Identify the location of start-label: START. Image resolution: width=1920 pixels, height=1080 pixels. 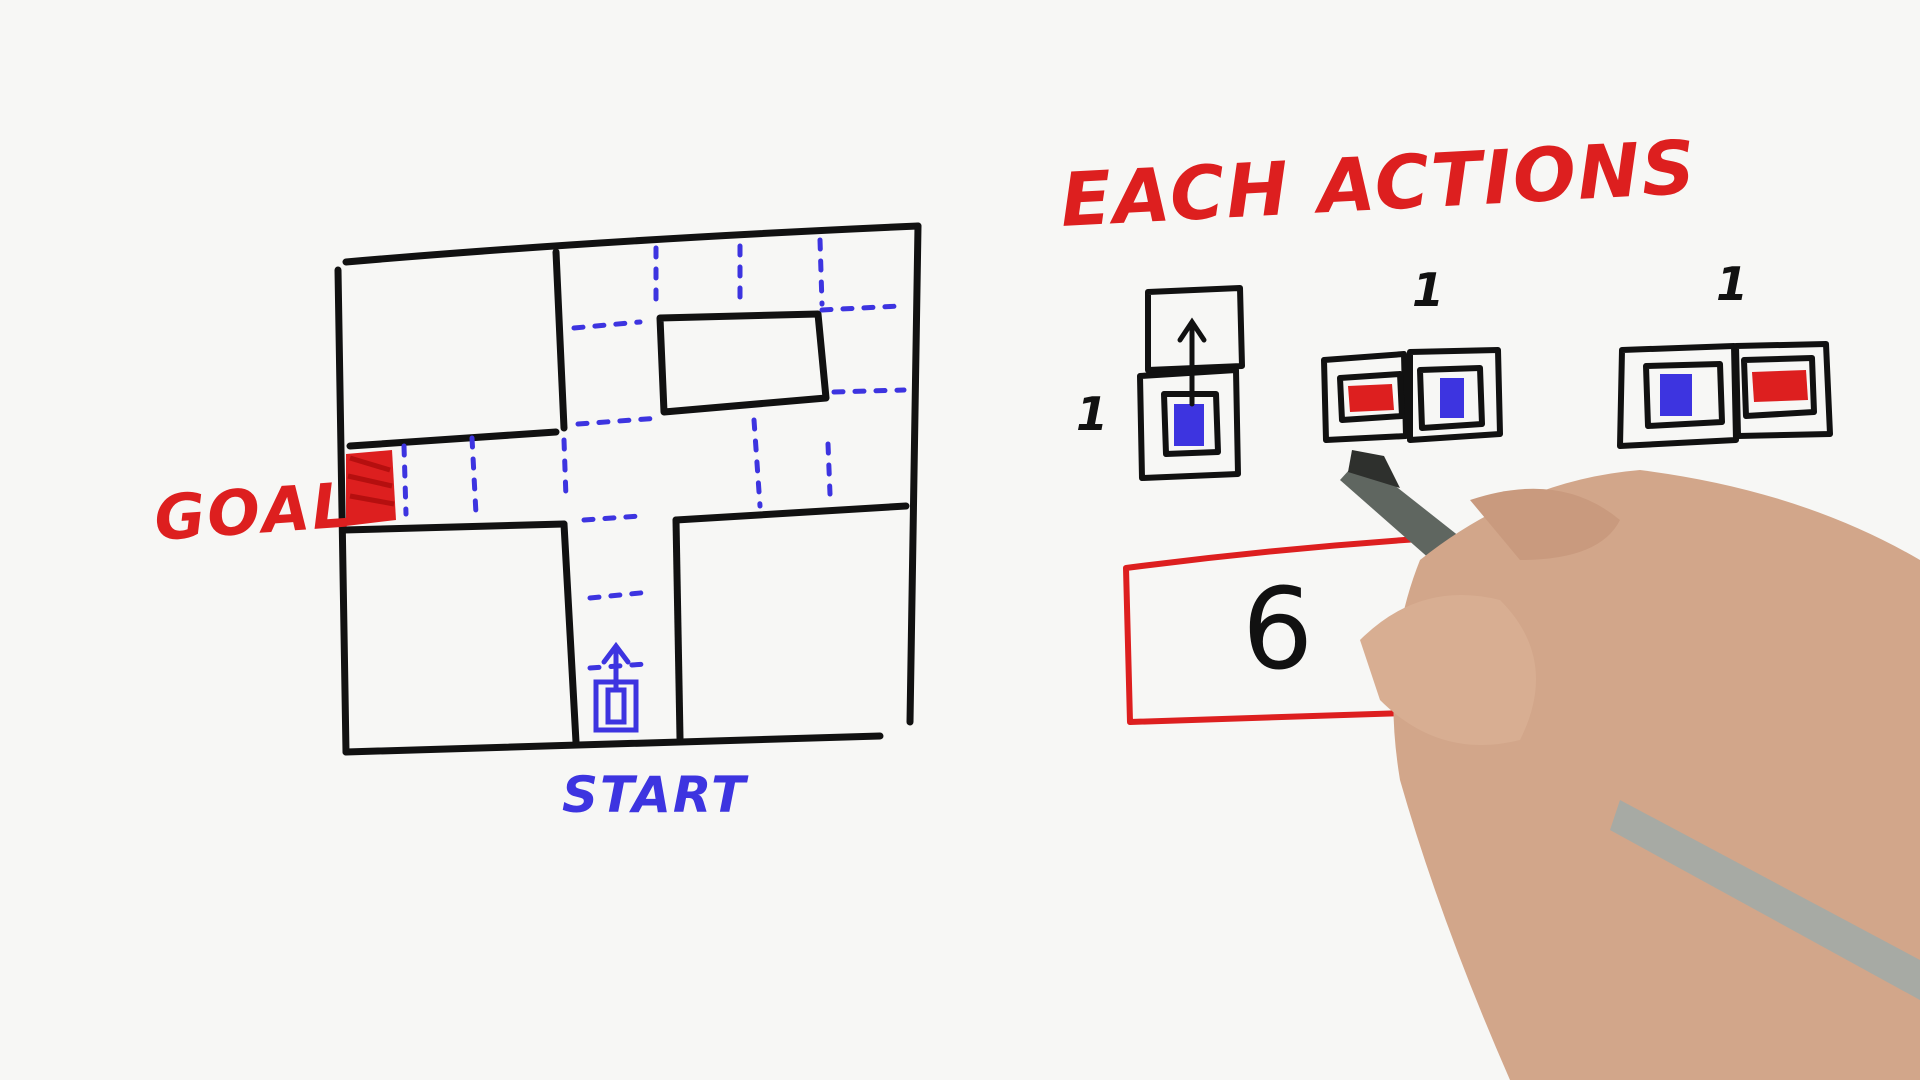
(655, 795).